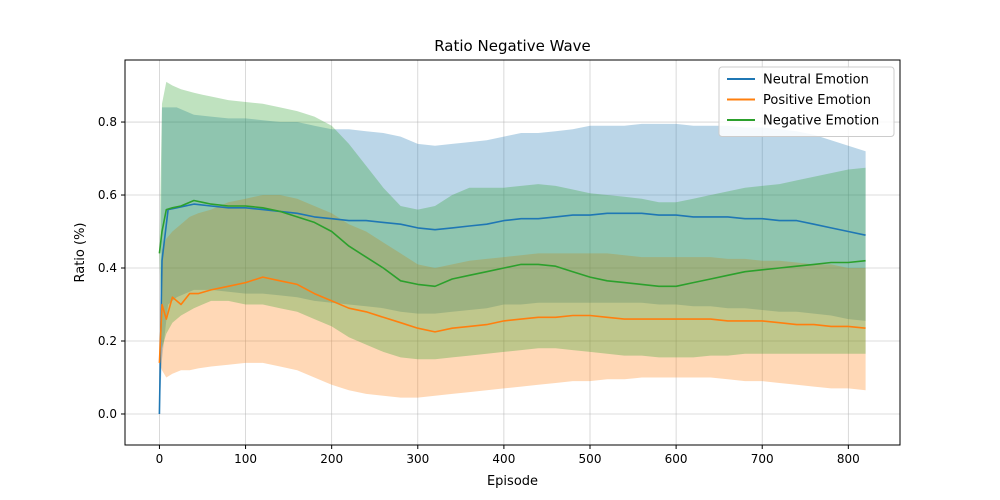 This screenshot has height=500, width=1000. I want to click on x-tick-label: 100, so click(245, 459).